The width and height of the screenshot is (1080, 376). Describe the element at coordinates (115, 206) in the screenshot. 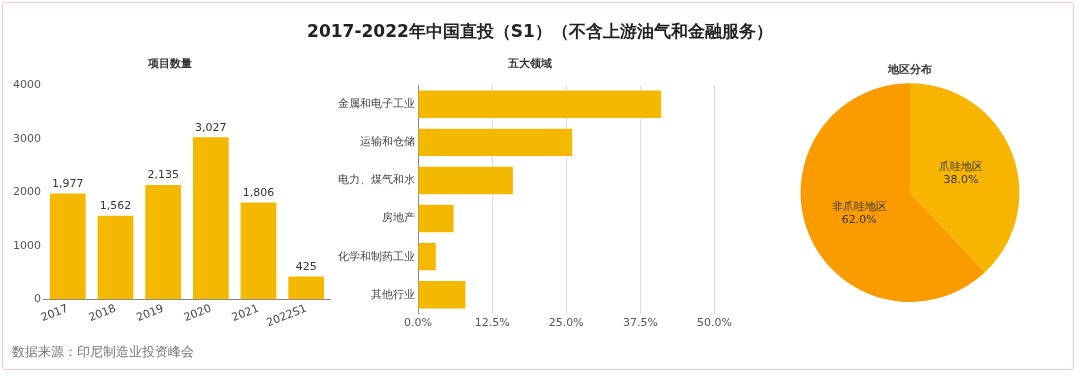

I see `data-label: 1,562` at that location.